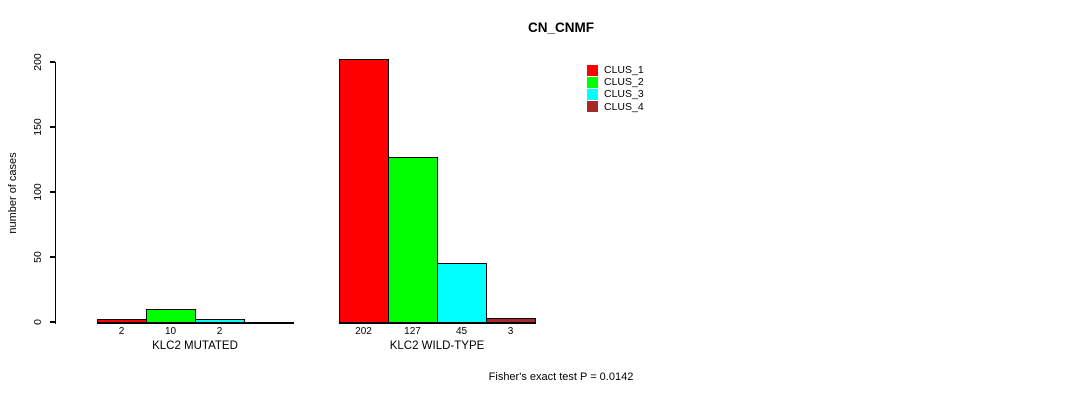  I want to click on group-label: KLC2 WILD-TYPE, so click(437, 346).